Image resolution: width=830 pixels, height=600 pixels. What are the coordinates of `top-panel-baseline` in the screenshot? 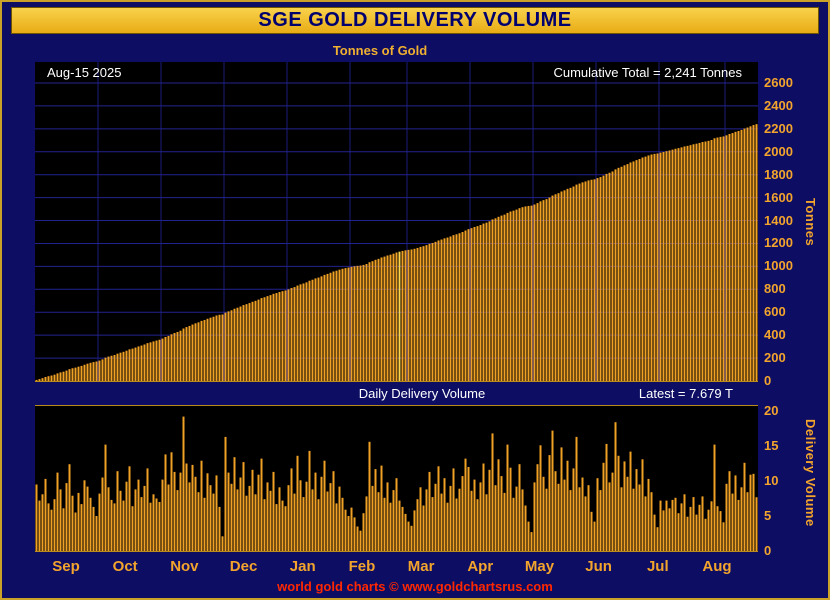 It's located at (396, 381).